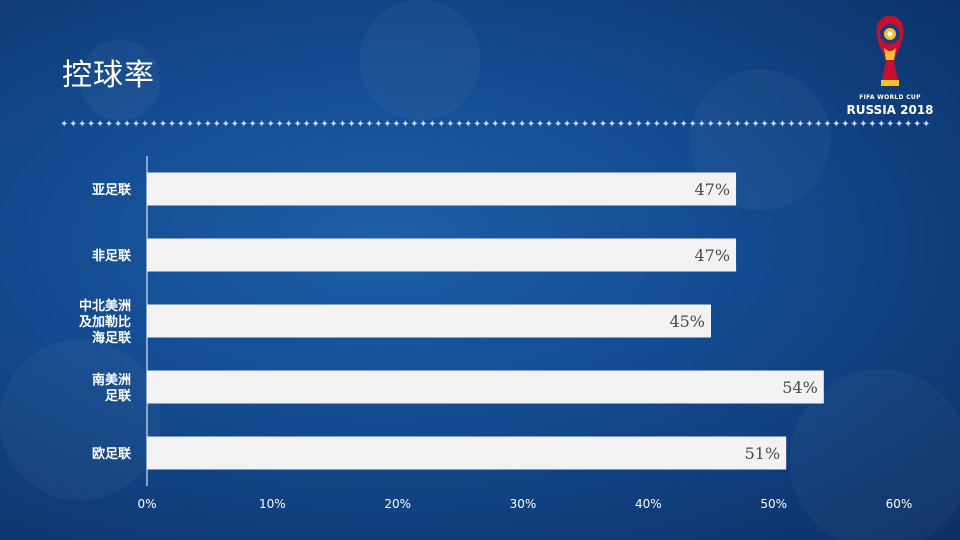 The height and width of the screenshot is (540, 960). Describe the element at coordinates (899, 504) in the screenshot. I see `x-tick-label-6: 60%` at that location.